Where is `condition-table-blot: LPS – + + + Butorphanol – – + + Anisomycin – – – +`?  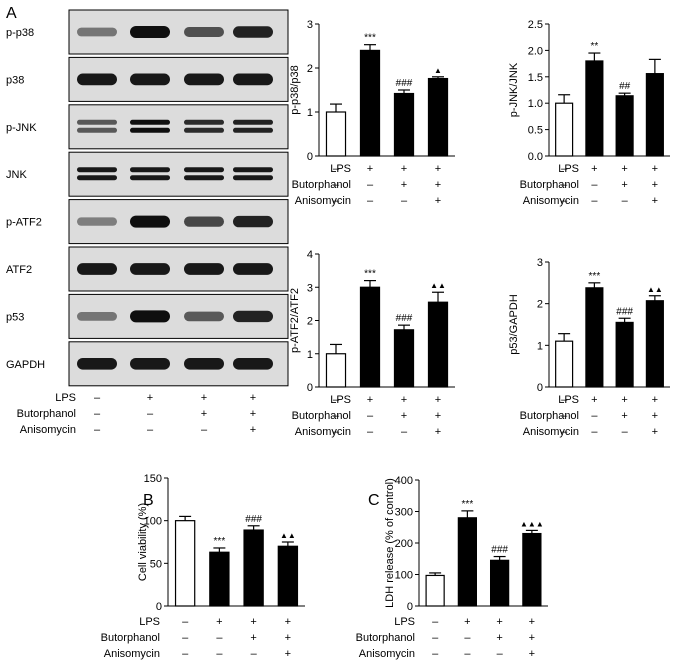
condition-table-blot: LPS – + + + Butorphanol – – + + Anisomycin – – – + is located at coordinates (137, 414).